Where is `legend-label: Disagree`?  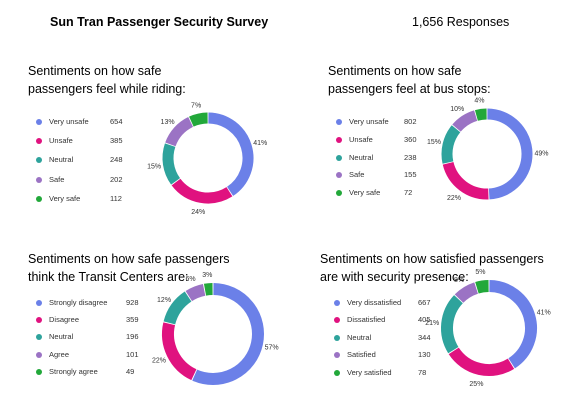
legend-label: Disagree is located at coordinates (64, 320).